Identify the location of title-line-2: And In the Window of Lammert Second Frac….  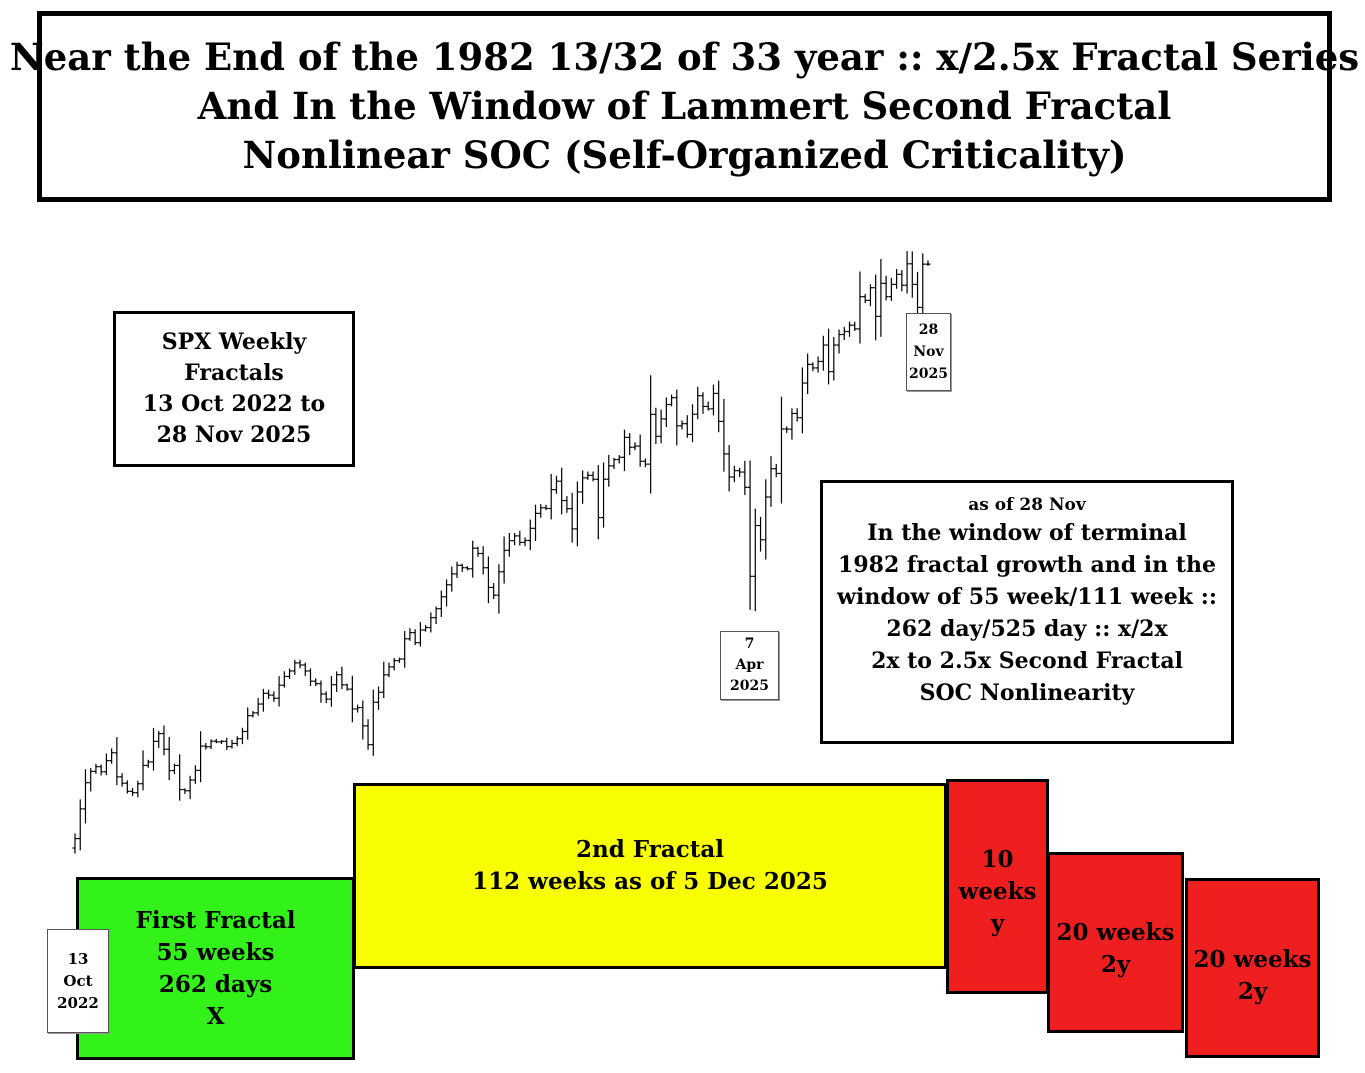
(684, 106).